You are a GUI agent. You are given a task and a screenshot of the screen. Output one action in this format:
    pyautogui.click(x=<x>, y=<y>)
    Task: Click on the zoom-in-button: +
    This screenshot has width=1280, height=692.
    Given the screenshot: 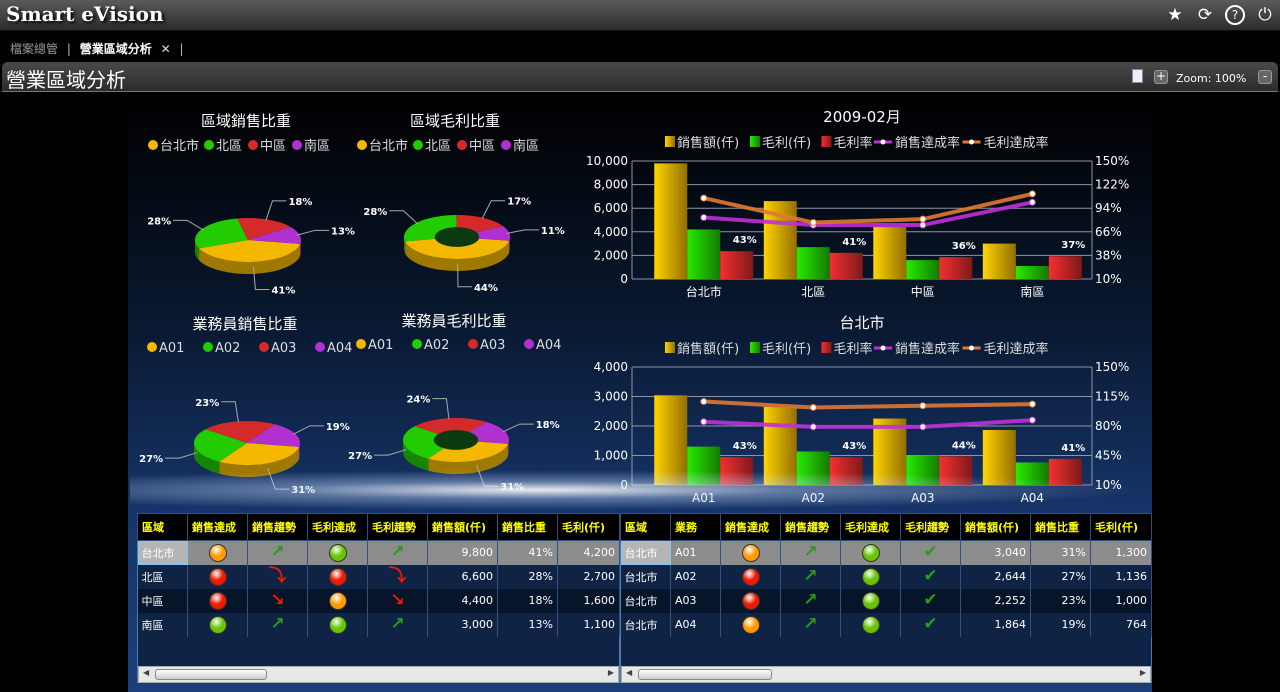 What is the action you would take?
    pyautogui.click(x=1161, y=76)
    